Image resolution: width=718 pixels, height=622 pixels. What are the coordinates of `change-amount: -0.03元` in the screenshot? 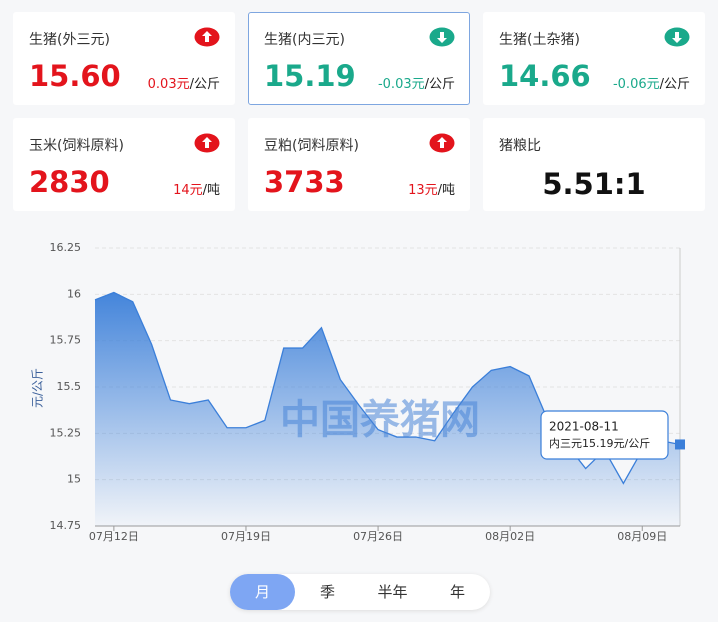 It's located at (401, 84).